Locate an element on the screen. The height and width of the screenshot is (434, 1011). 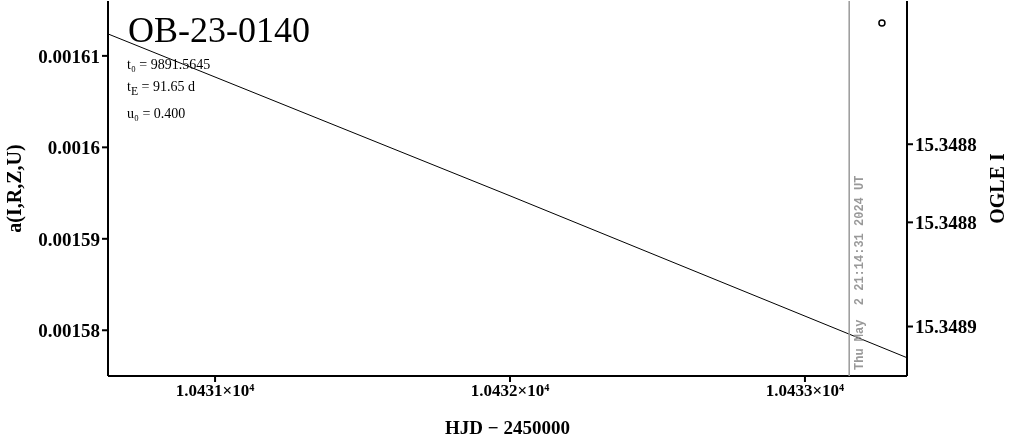
x-tick-label: 1.0431×10⁴ is located at coordinates (215, 391).